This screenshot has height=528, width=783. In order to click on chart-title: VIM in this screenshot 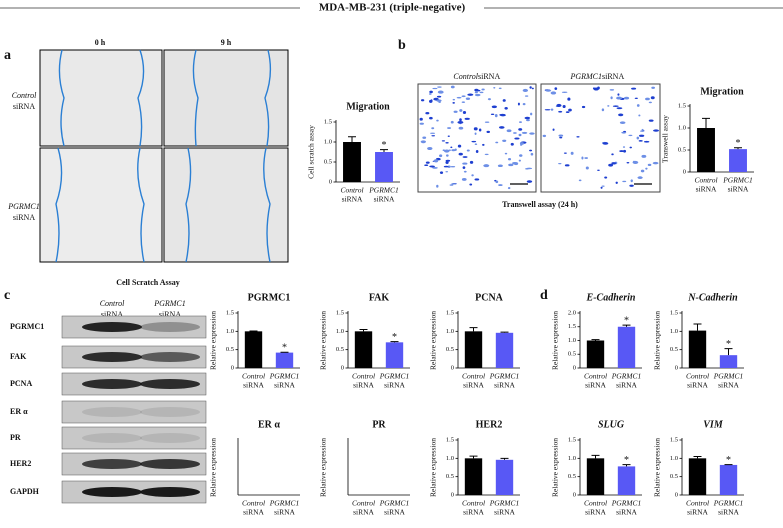, I will do `click(713, 424)`.